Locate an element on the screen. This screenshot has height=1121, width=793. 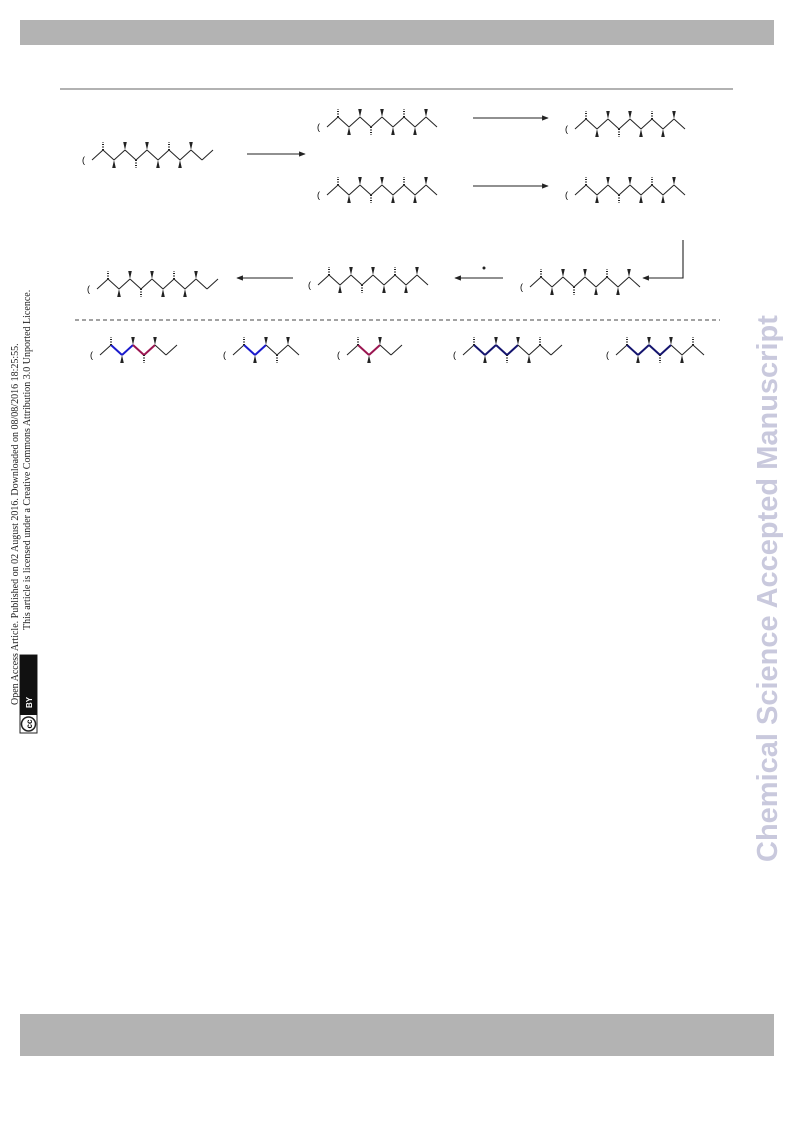
dot is located at coordinates (484, 268).